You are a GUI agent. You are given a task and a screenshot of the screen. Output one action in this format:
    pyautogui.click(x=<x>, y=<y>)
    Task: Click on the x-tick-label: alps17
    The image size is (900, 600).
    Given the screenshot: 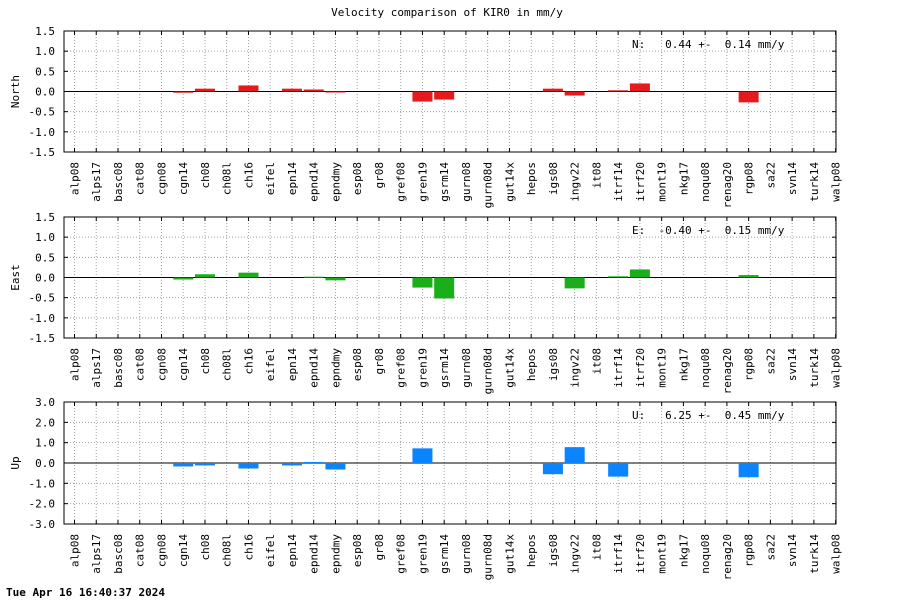 What is the action you would take?
    pyautogui.click(x=96, y=368)
    